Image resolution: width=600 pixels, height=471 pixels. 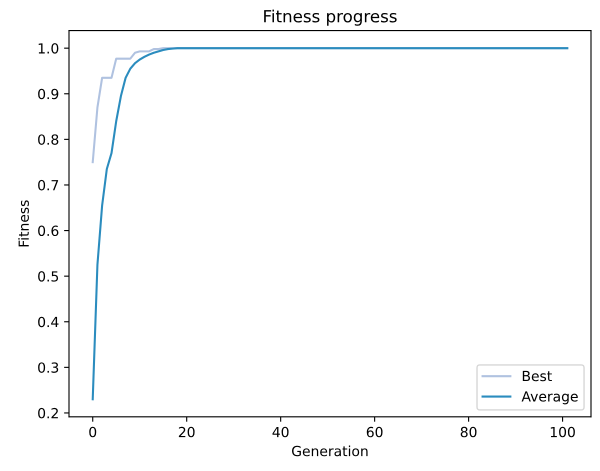 What do you see at coordinates (48, 276) in the screenshot?
I see `y-tick-label: 0.5` at bounding box center [48, 276].